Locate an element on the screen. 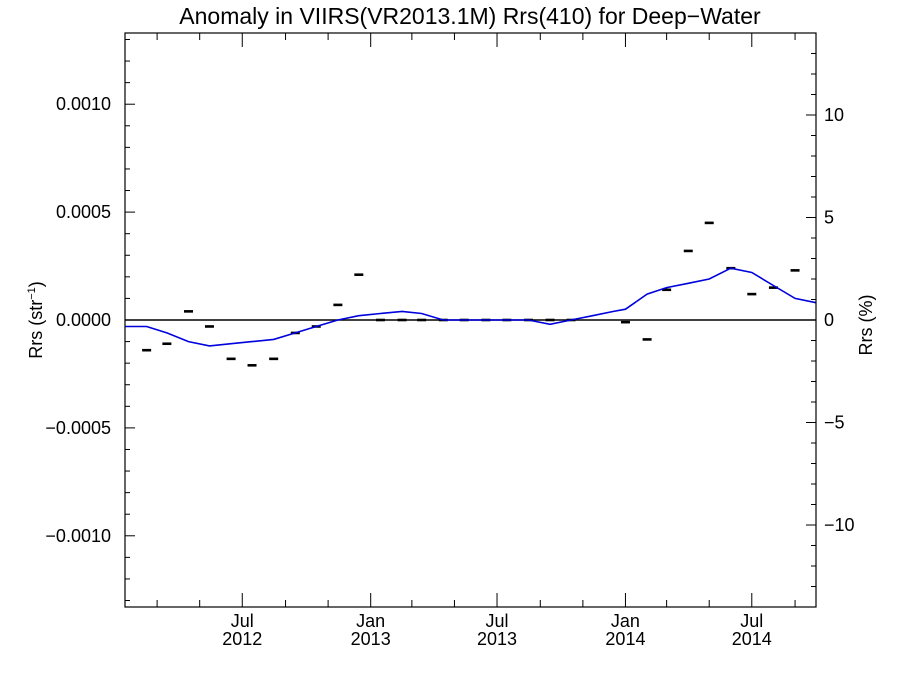  svg-text: Rrs (str−1) is located at coordinates (36, 320).